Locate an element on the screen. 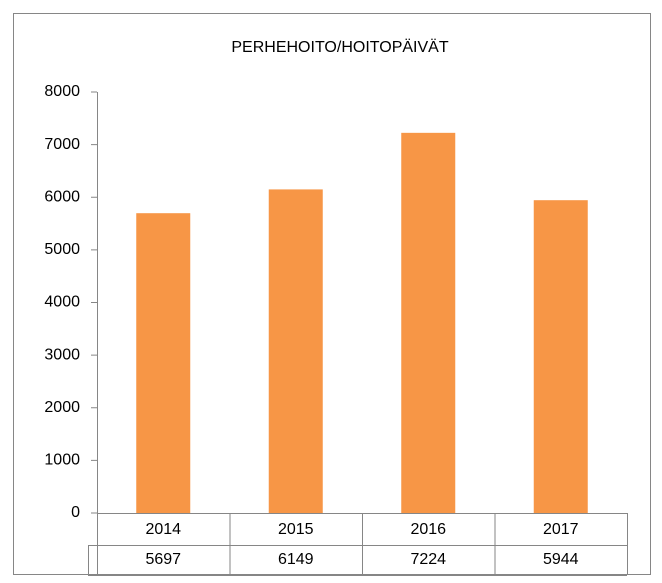  table-value: 7224 is located at coordinates (428, 559).